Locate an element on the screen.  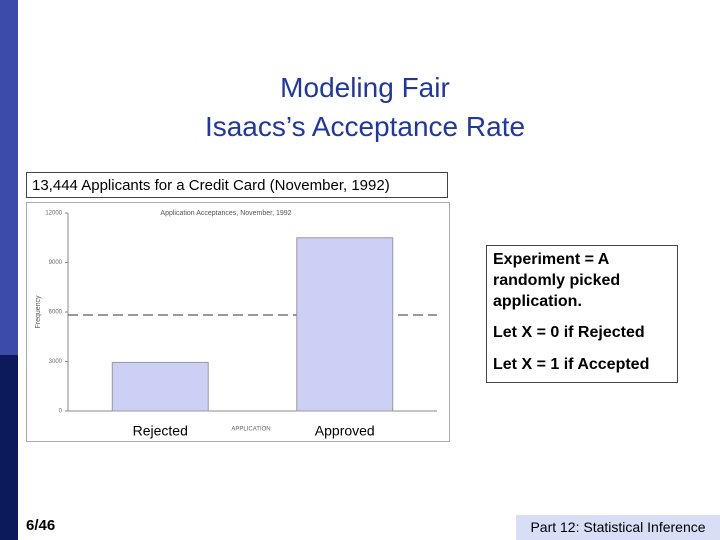
section-label: Part 12: Statistical Inference is located at coordinates (618, 527).